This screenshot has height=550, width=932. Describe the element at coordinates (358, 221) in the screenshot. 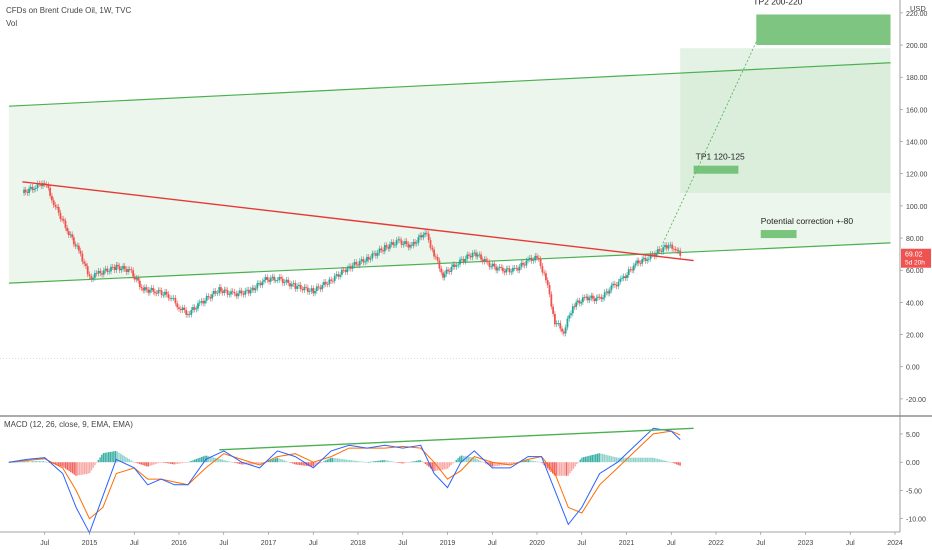

I see `resistance-trendline` at that location.